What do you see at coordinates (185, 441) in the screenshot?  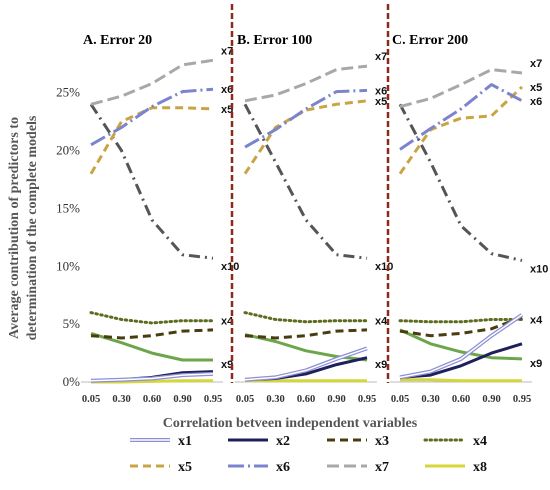 I see `legend-label-x1: x1` at bounding box center [185, 441].